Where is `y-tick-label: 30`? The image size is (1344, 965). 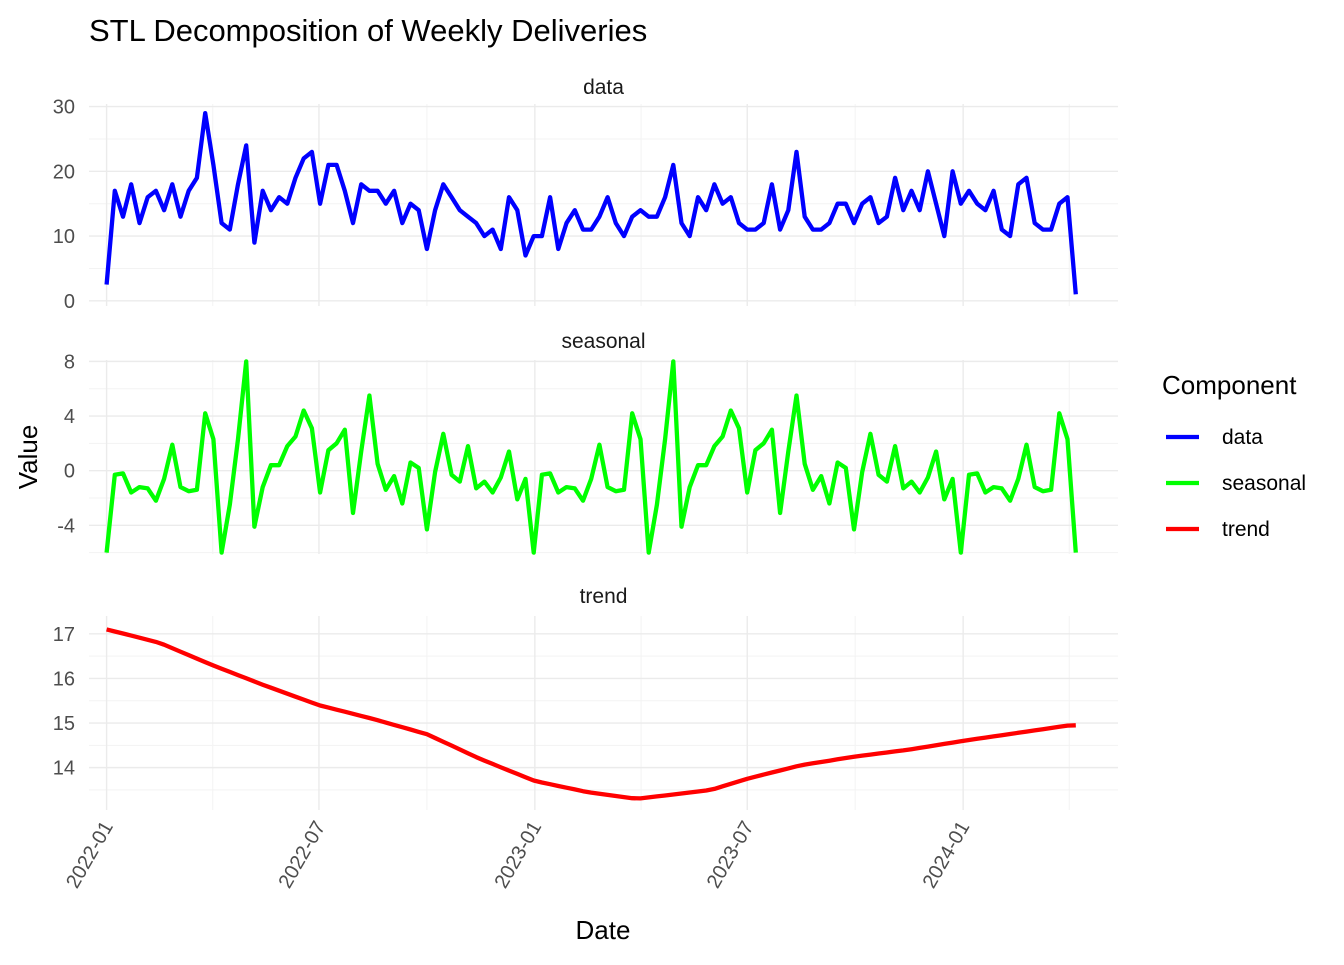 y-tick-label: 30 is located at coordinates (64, 108).